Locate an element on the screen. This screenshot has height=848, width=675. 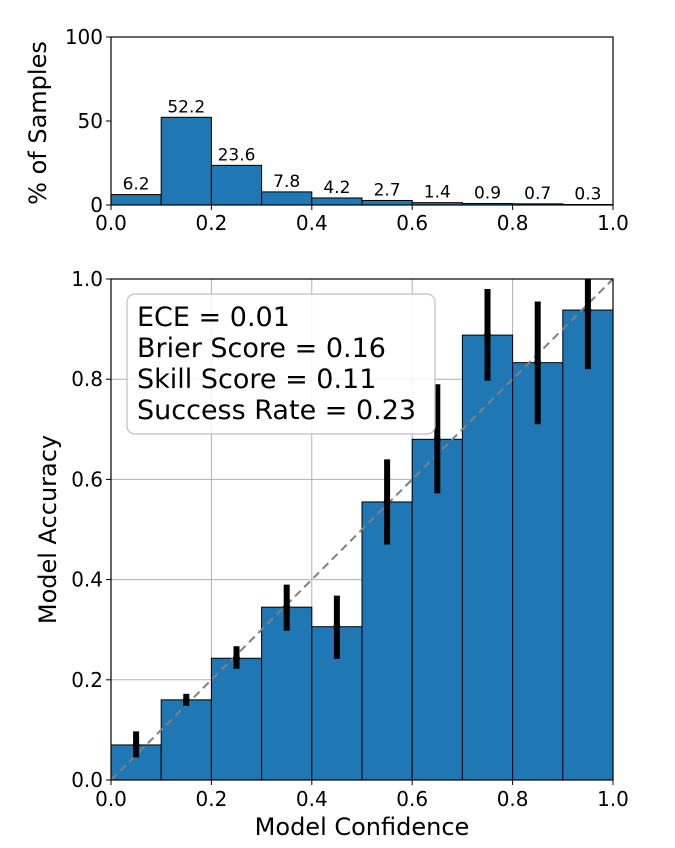
histogram-value-labels: 6.2 52.2 23.6 7.8 4.2 2.7 1.4 0.9 0.7 0.3 is located at coordinates (362, 150).